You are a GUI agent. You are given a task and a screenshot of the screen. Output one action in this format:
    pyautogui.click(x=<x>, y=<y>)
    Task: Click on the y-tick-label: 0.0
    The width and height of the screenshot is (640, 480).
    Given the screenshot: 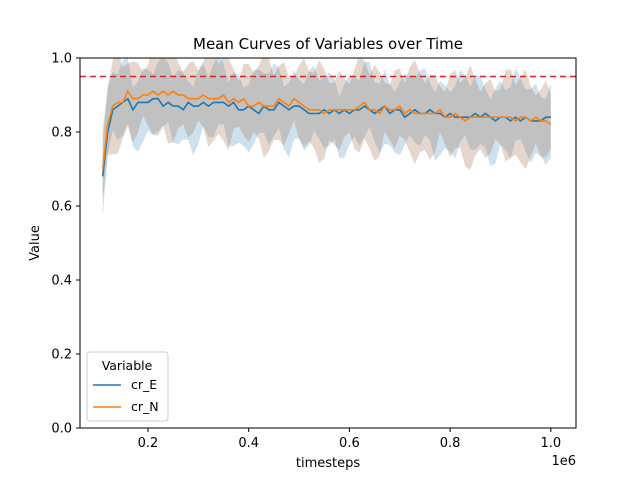 What is the action you would take?
    pyautogui.click(x=61, y=429)
    